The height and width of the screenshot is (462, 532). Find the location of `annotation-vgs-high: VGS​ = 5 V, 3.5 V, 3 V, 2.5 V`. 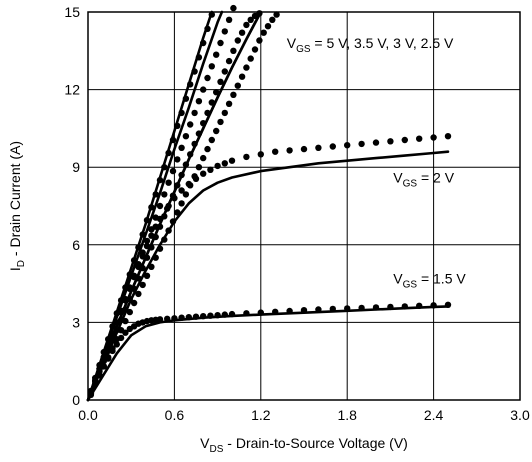

annotation-vgs-high: VGS​ = 5 V, 3.5 V, 3 V, 2.5 V is located at coordinates (370, 45).